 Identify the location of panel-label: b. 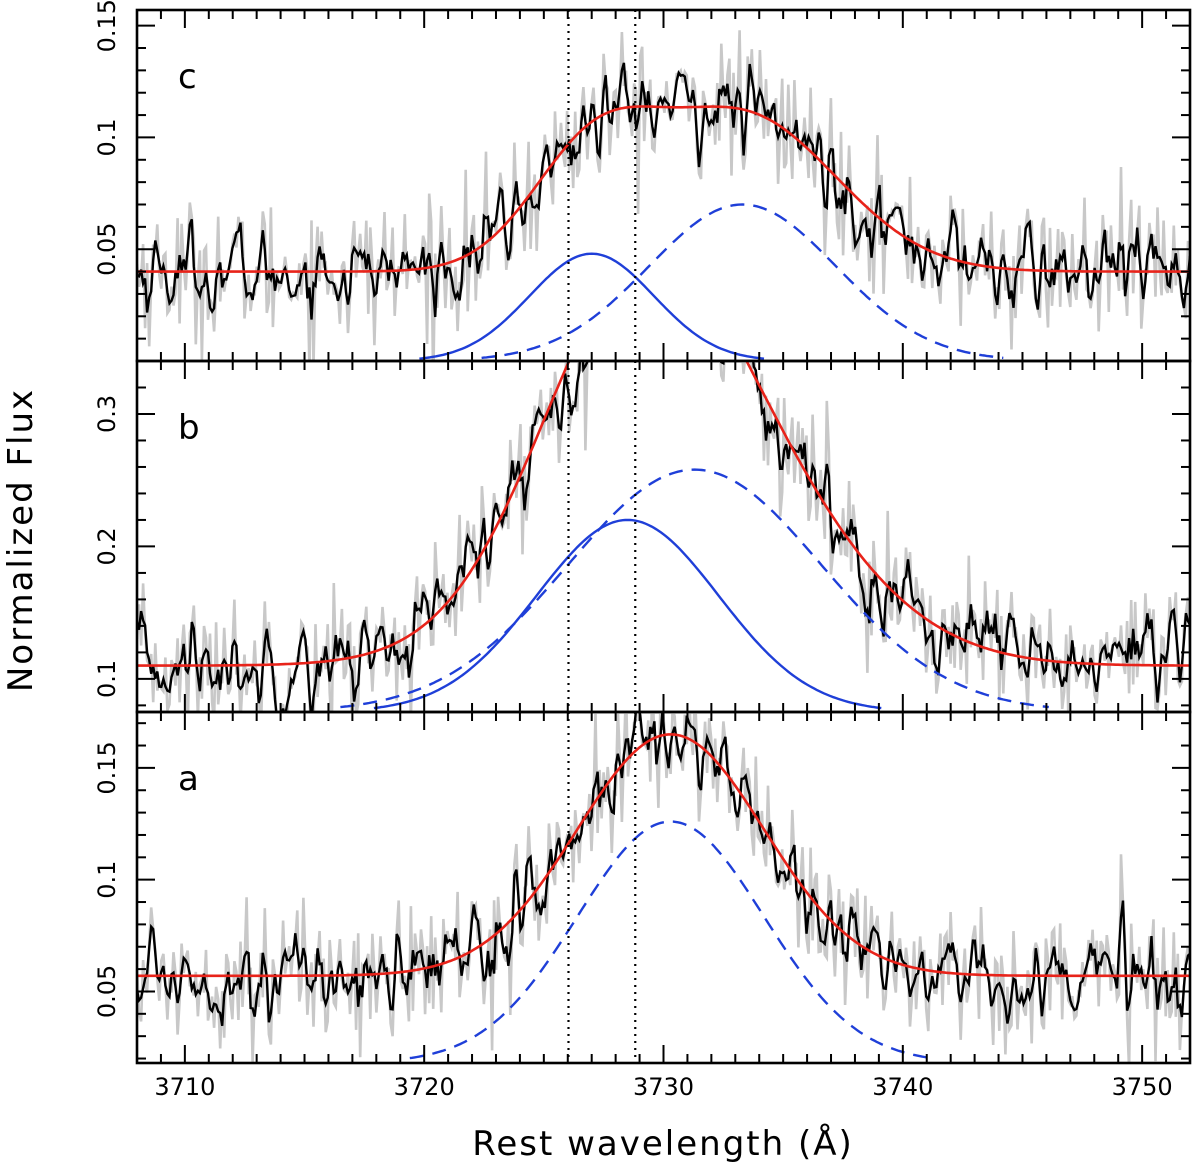
(189, 428).